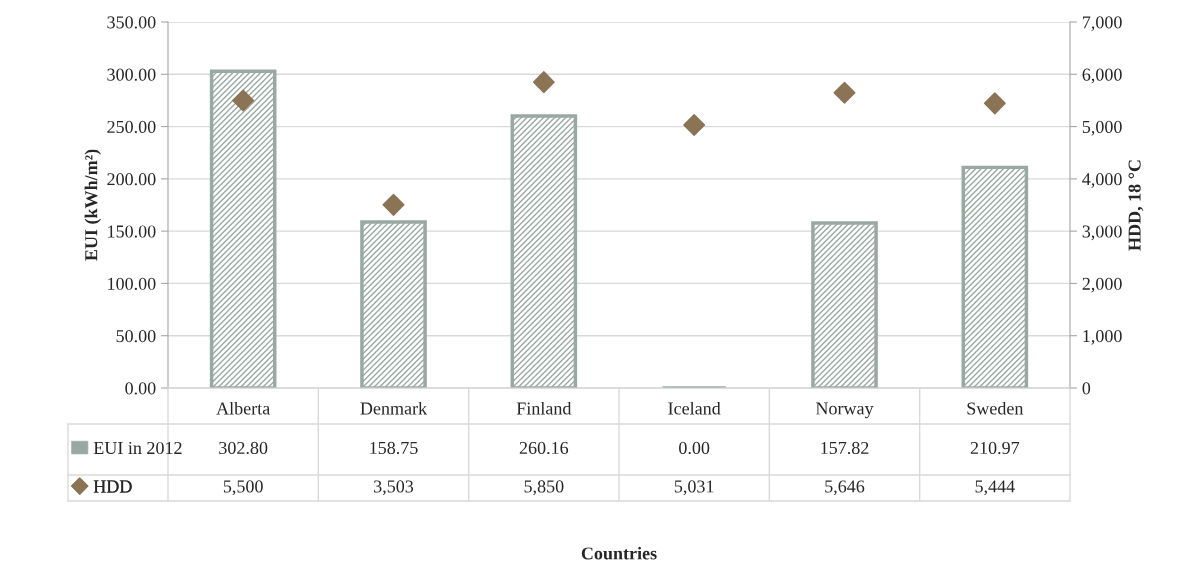 The width and height of the screenshot is (1195, 569). Describe the element at coordinates (619, 553) in the screenshot. I see `text: Countries` at that location.